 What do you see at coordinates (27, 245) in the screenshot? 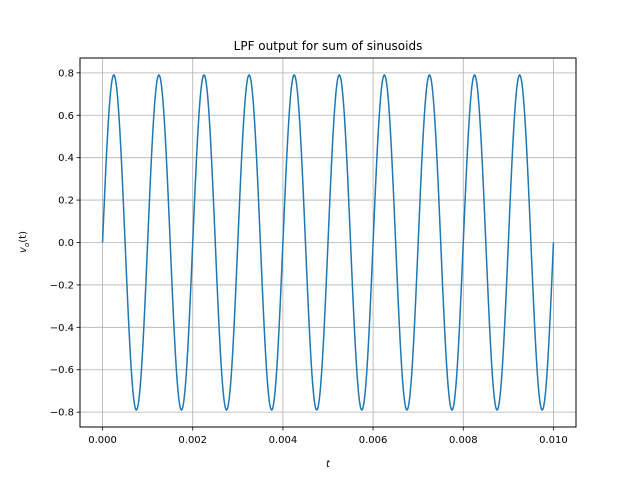
I see `y-axis-label-subscript: o` at bounding box center [27, 245].